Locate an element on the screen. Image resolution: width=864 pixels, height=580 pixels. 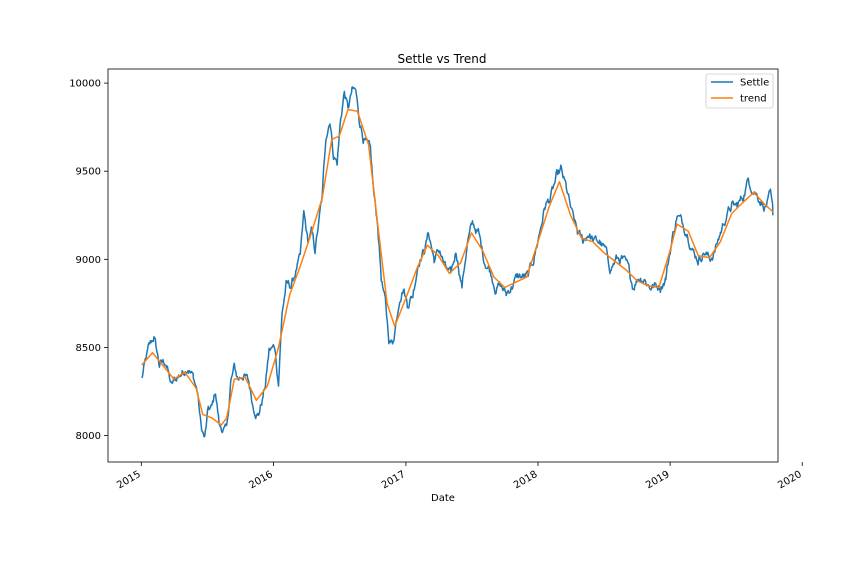
legend-label-trend: trend is located at coordinates (753, 99).